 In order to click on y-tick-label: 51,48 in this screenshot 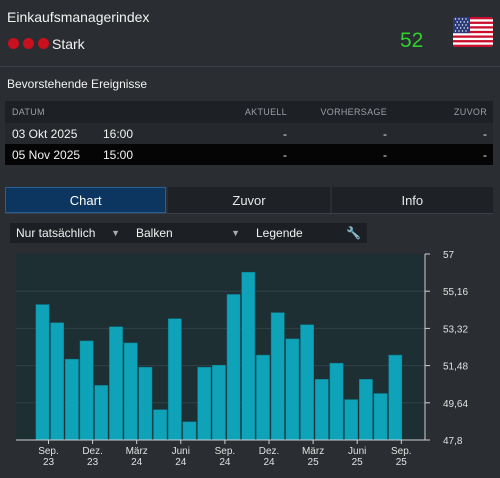, I will do `click(455, 367)`.